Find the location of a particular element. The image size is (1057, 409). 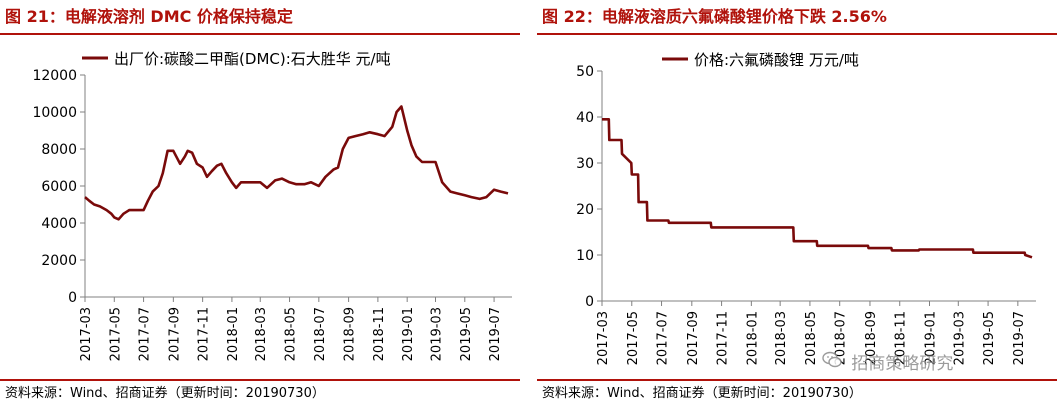

y-tick-label: 6000 is located at coordinates (59, 187).